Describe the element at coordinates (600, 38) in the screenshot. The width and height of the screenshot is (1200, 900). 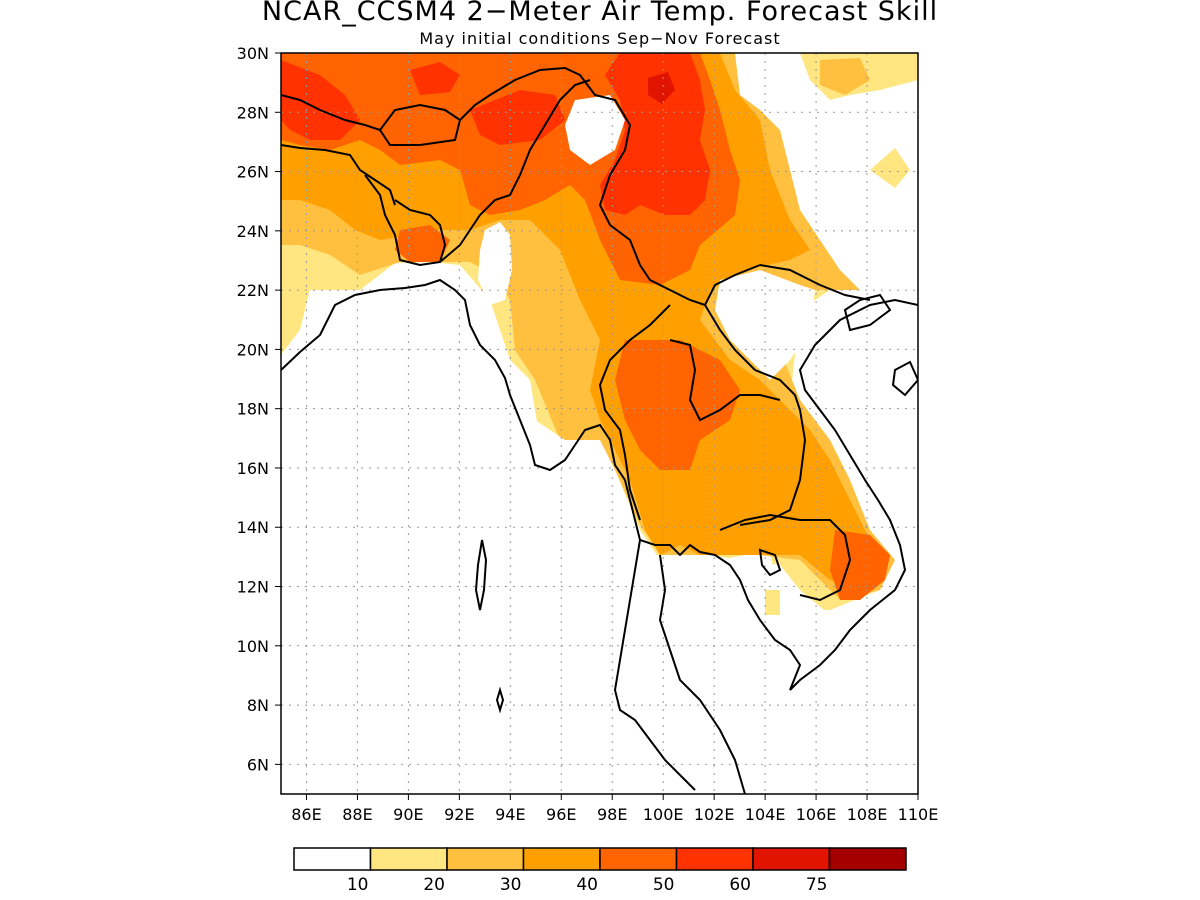
I see `map-subtitle: May initial conditions Sep−Nov Forecast` at that location.